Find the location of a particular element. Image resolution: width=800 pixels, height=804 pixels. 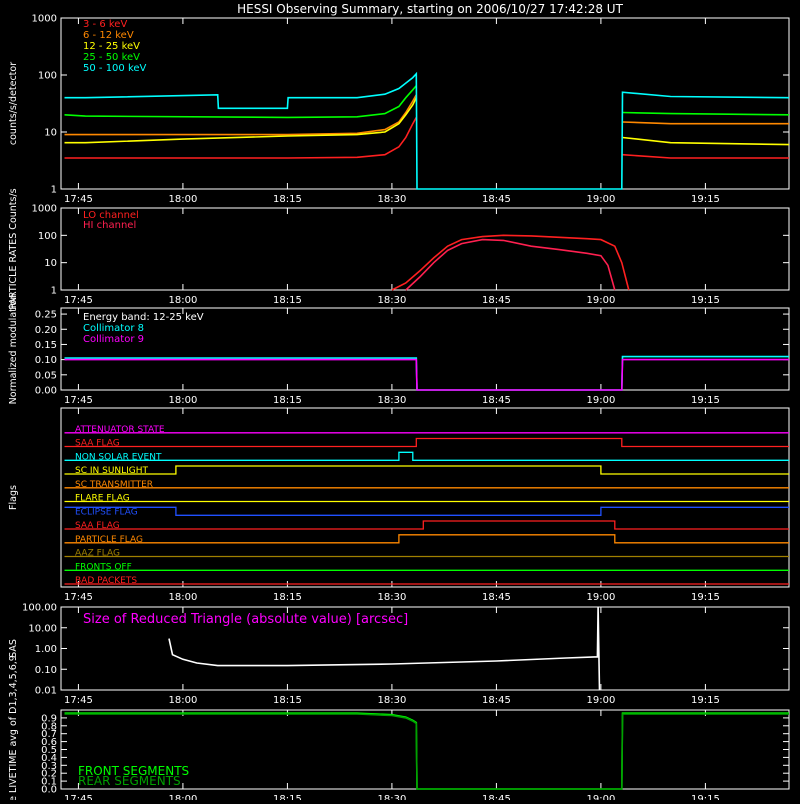

flag-label: ECLIPSE FLAG is located at coordinates (106, 512).